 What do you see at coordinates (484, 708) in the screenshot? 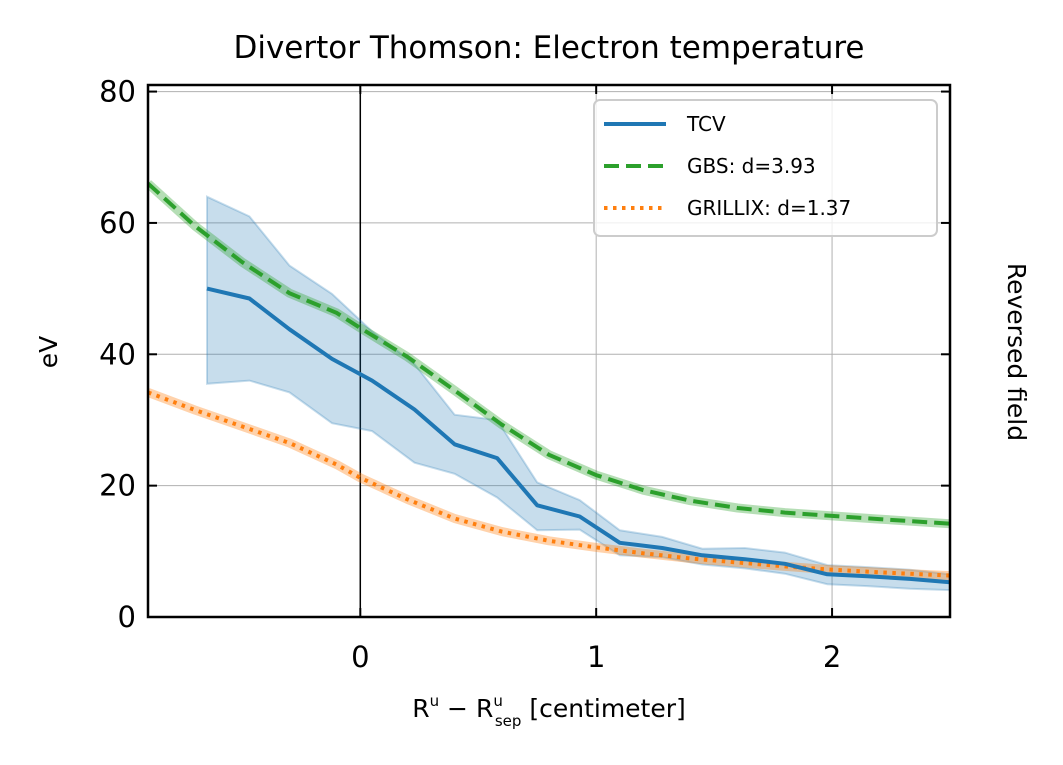
I see `x-label-sep-base: R` at bounding box center [484, 708].